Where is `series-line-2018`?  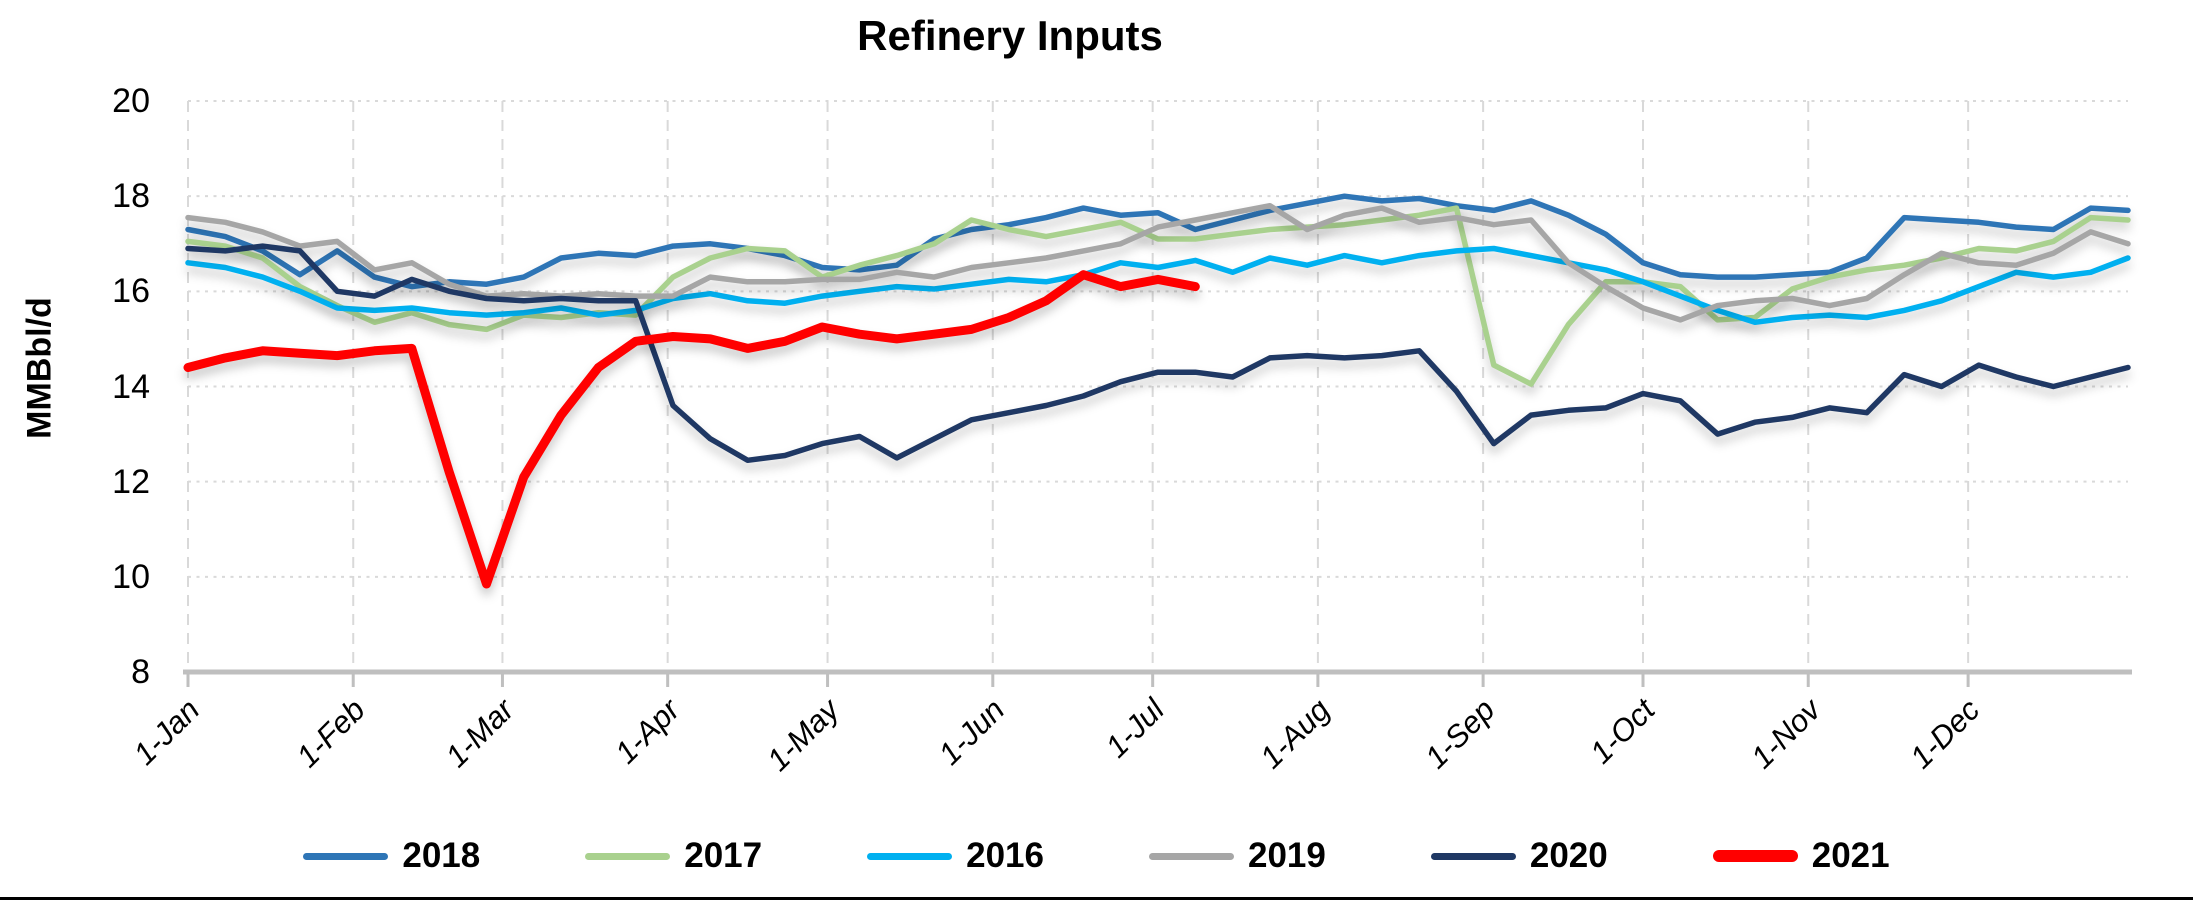 series-line-2018 is located at coordinates (1158, 241).